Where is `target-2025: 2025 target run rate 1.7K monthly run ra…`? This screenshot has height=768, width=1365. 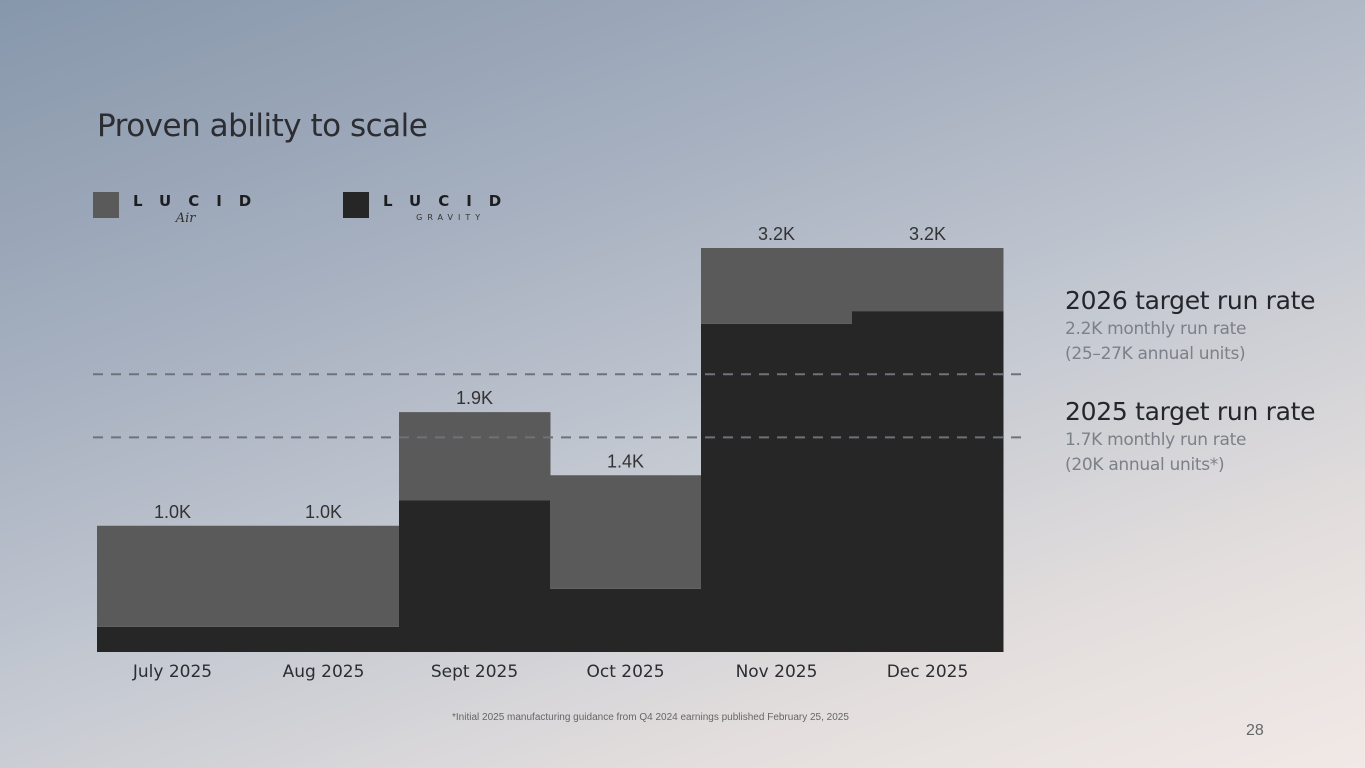 target-2025: 2025 target run rate 1.7K monthly run ra… is located at coordinates (1190, 437).